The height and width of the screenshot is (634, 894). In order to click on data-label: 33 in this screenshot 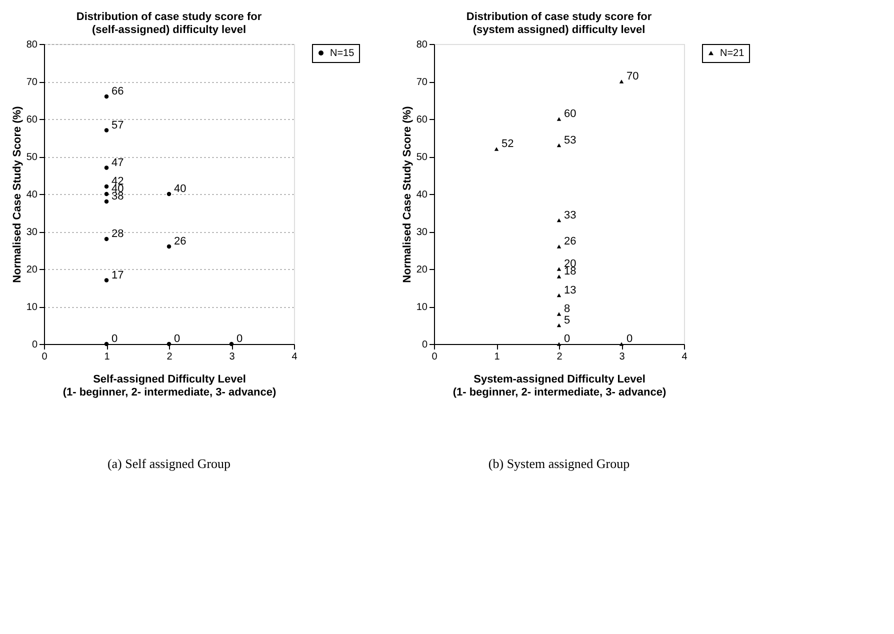, I will do `click(570, 215)`.